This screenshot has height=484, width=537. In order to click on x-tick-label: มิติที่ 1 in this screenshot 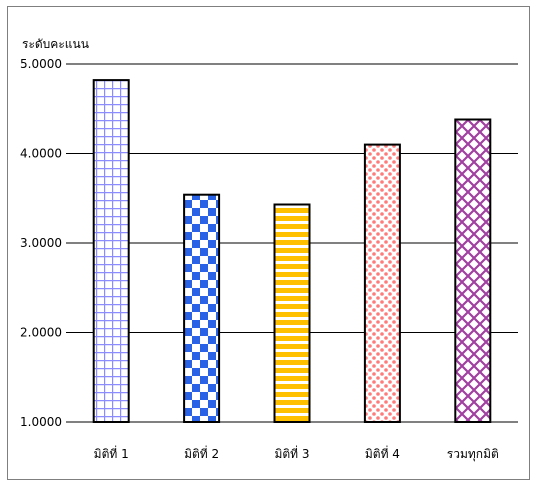, I will do `click(111, 453)`.